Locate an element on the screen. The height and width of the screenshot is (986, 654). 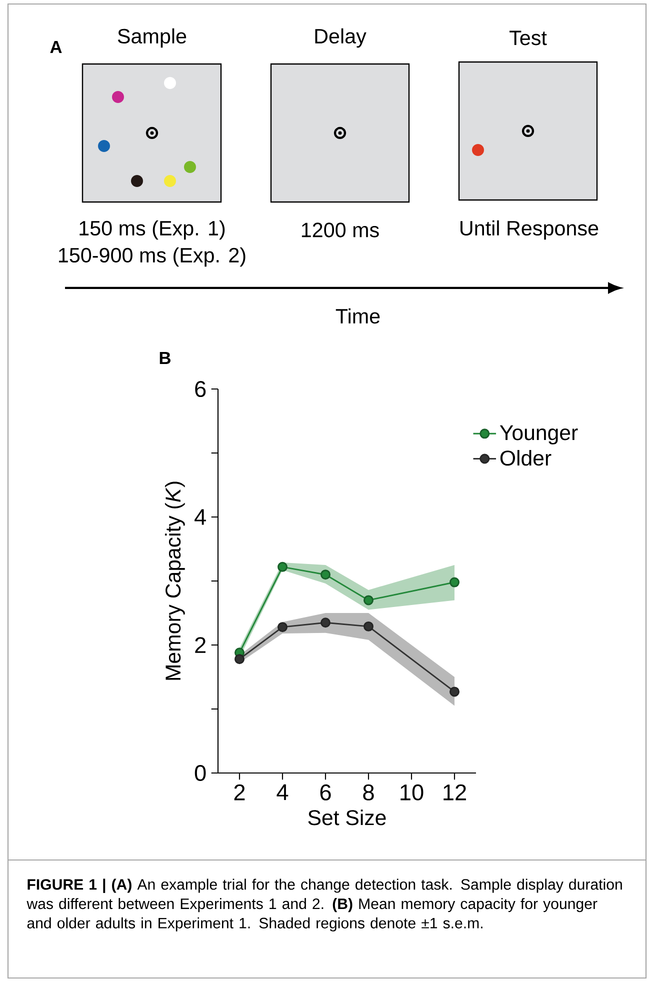
x-tick-label: 10 is located at coordinates (412, 792).